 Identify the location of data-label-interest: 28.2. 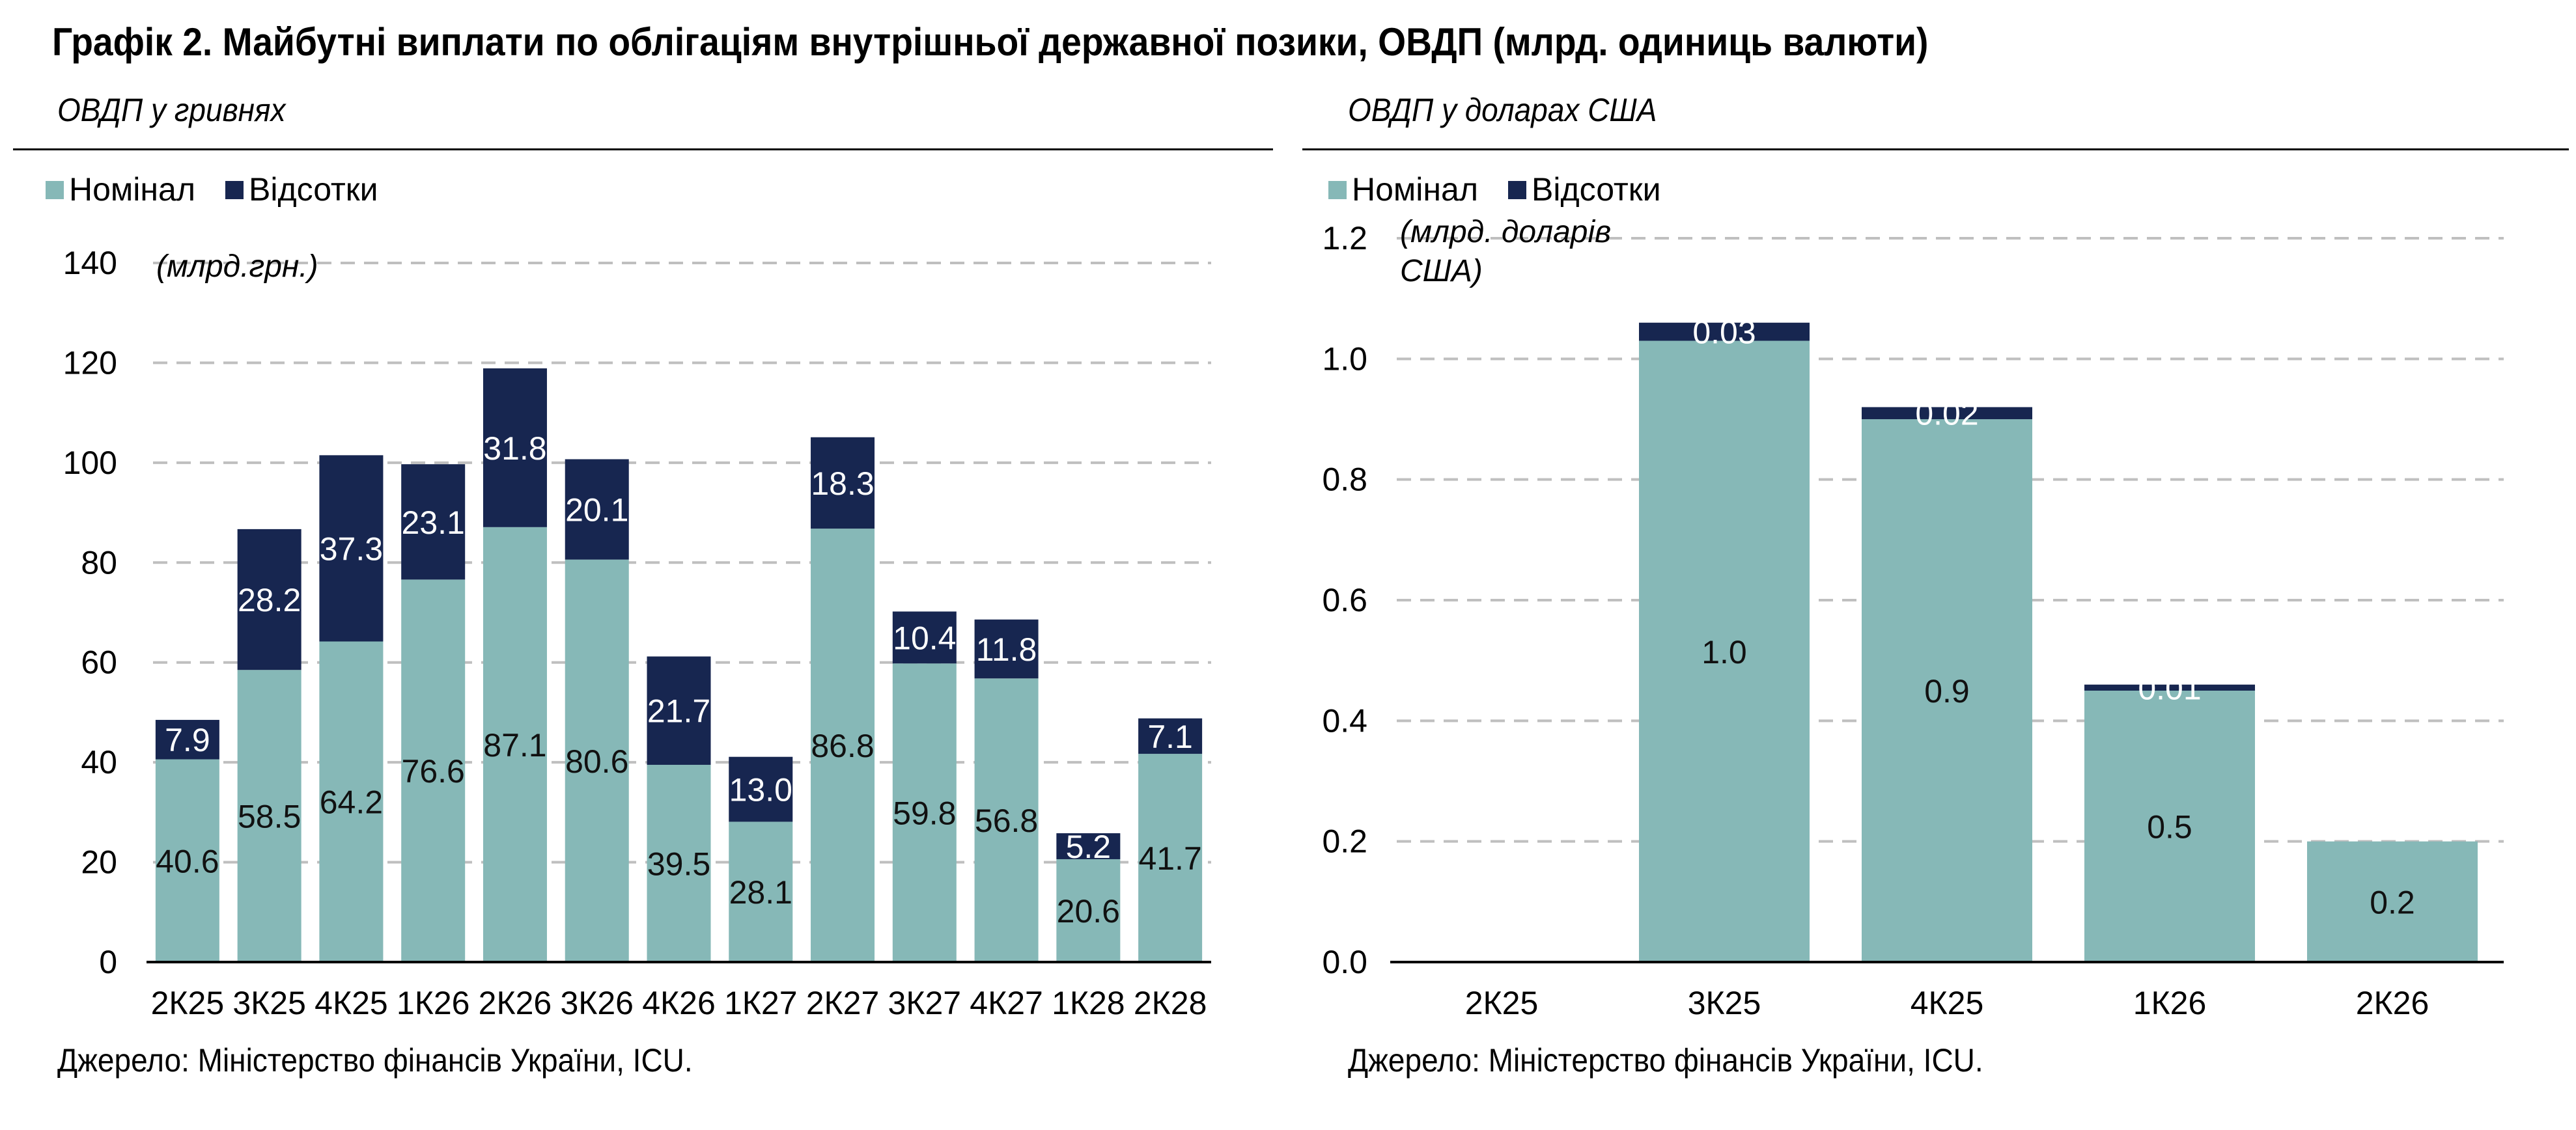
(269, 600).